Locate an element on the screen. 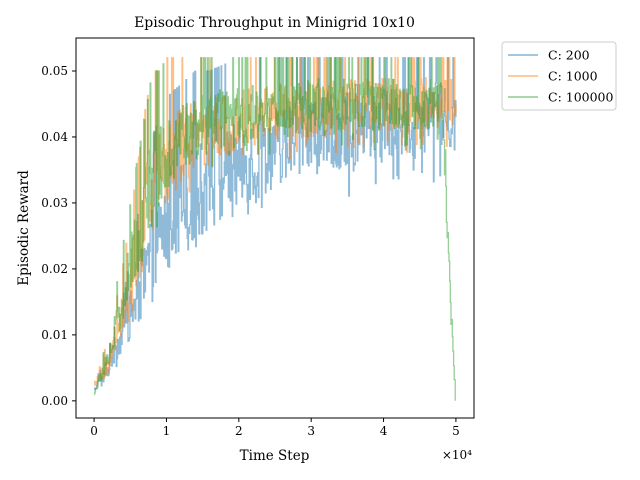 The image size is (640, 480). y-tick-label: 0.05 is located at coordinates (54, 71).